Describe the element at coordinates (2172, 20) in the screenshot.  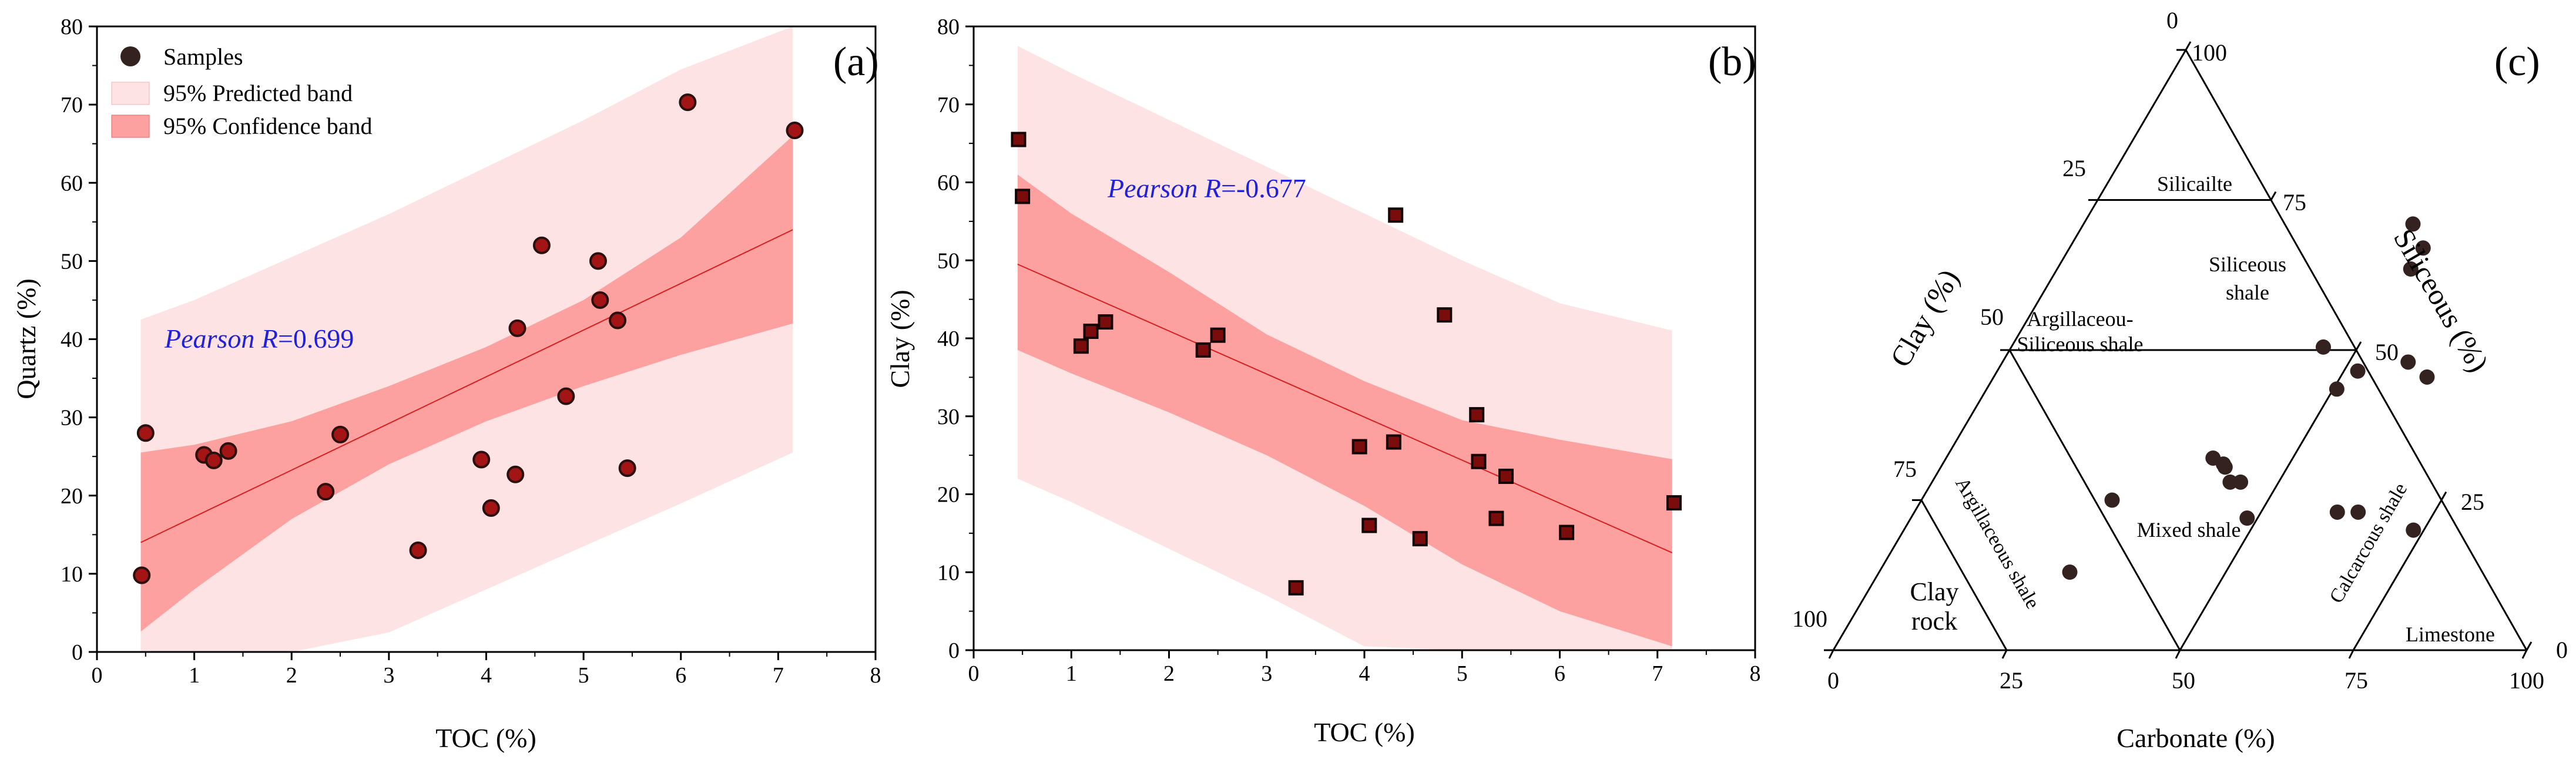
I see `c-left-tick-0: 0` at that location.